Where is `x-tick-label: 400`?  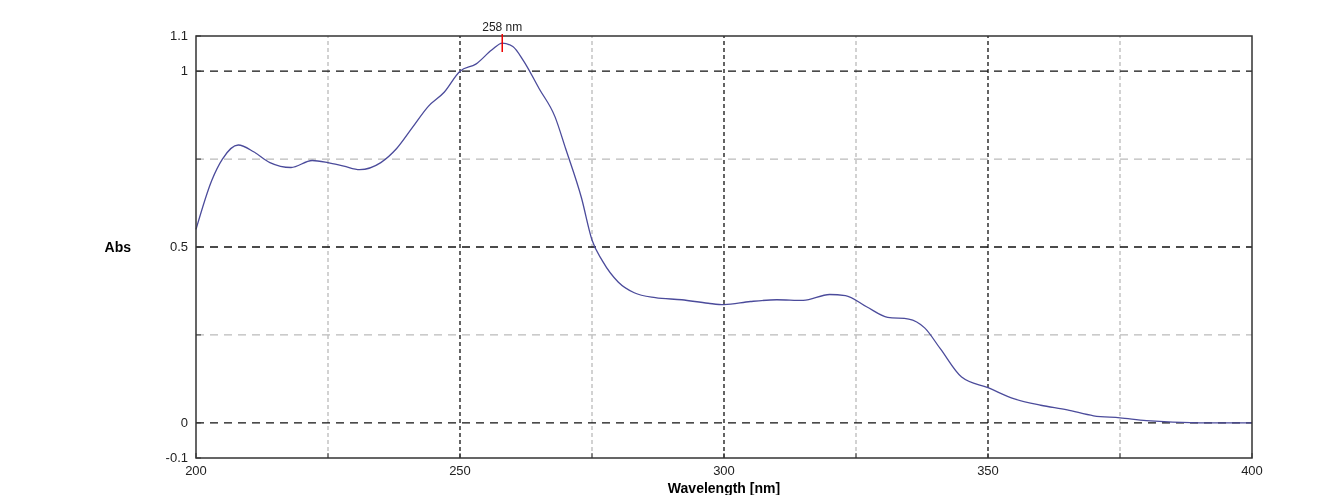
x-tick-label: 400 is located at coordinates (1252, 470).